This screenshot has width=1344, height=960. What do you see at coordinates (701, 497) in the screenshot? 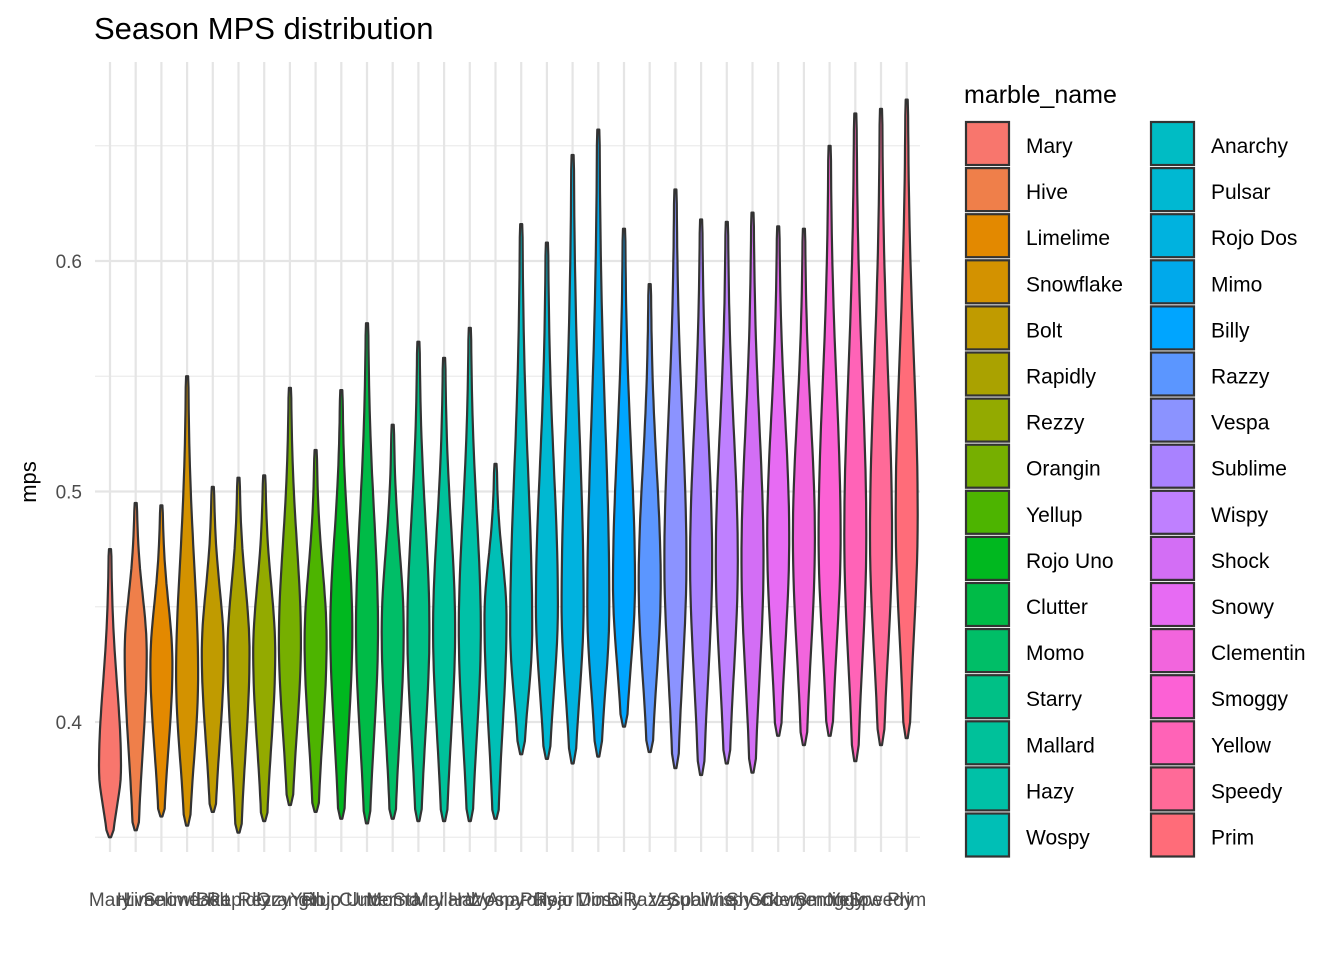
I see `violin-sublime` at bounding box center [701, 497].